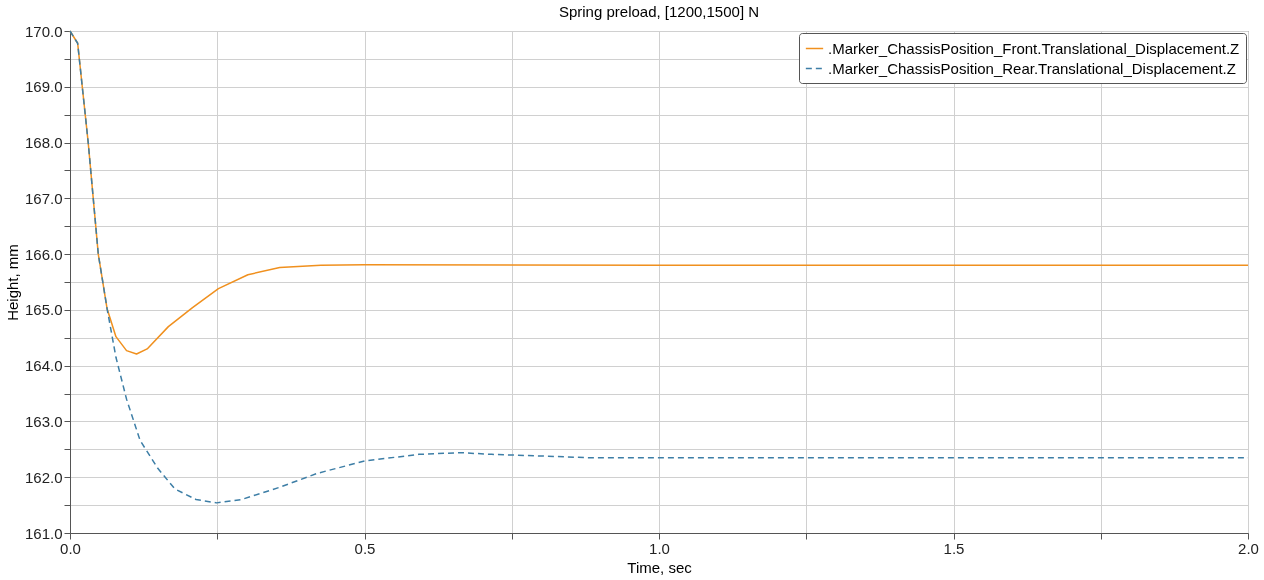 The height and width of the screenshot is (580, 1264). What do you see at coordinates (43, 421) in the screenshot?
I see `y-tick-label: 163.0` at bounding box center [43, 421].